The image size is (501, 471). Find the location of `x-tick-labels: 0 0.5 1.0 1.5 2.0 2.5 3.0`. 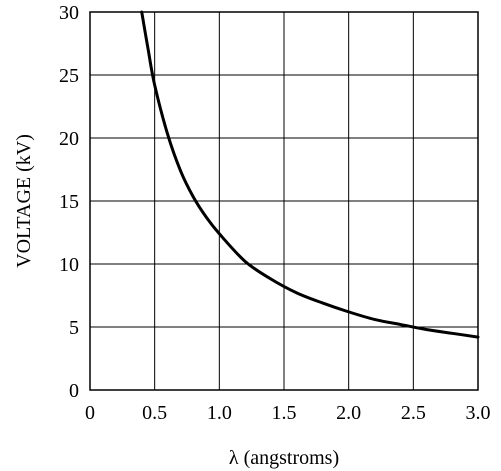

x-tick-labels: 0 0.5 1.0 1.5 2.0 2.5 3.0 is located at coordinates (288, 413).